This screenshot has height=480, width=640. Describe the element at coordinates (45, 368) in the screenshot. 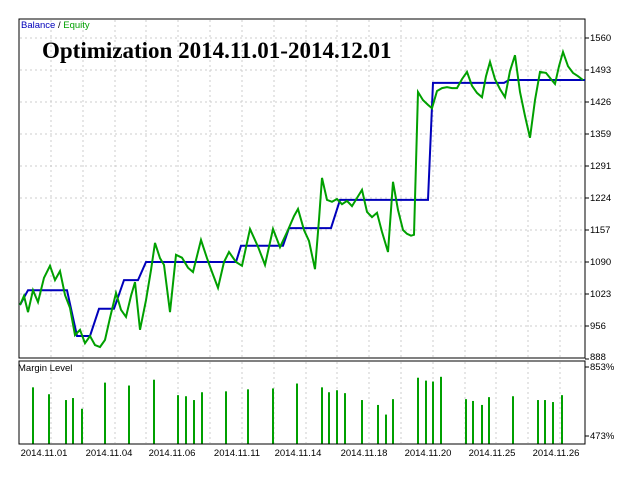

I see `margin-level-label: Margin Level` at that location.